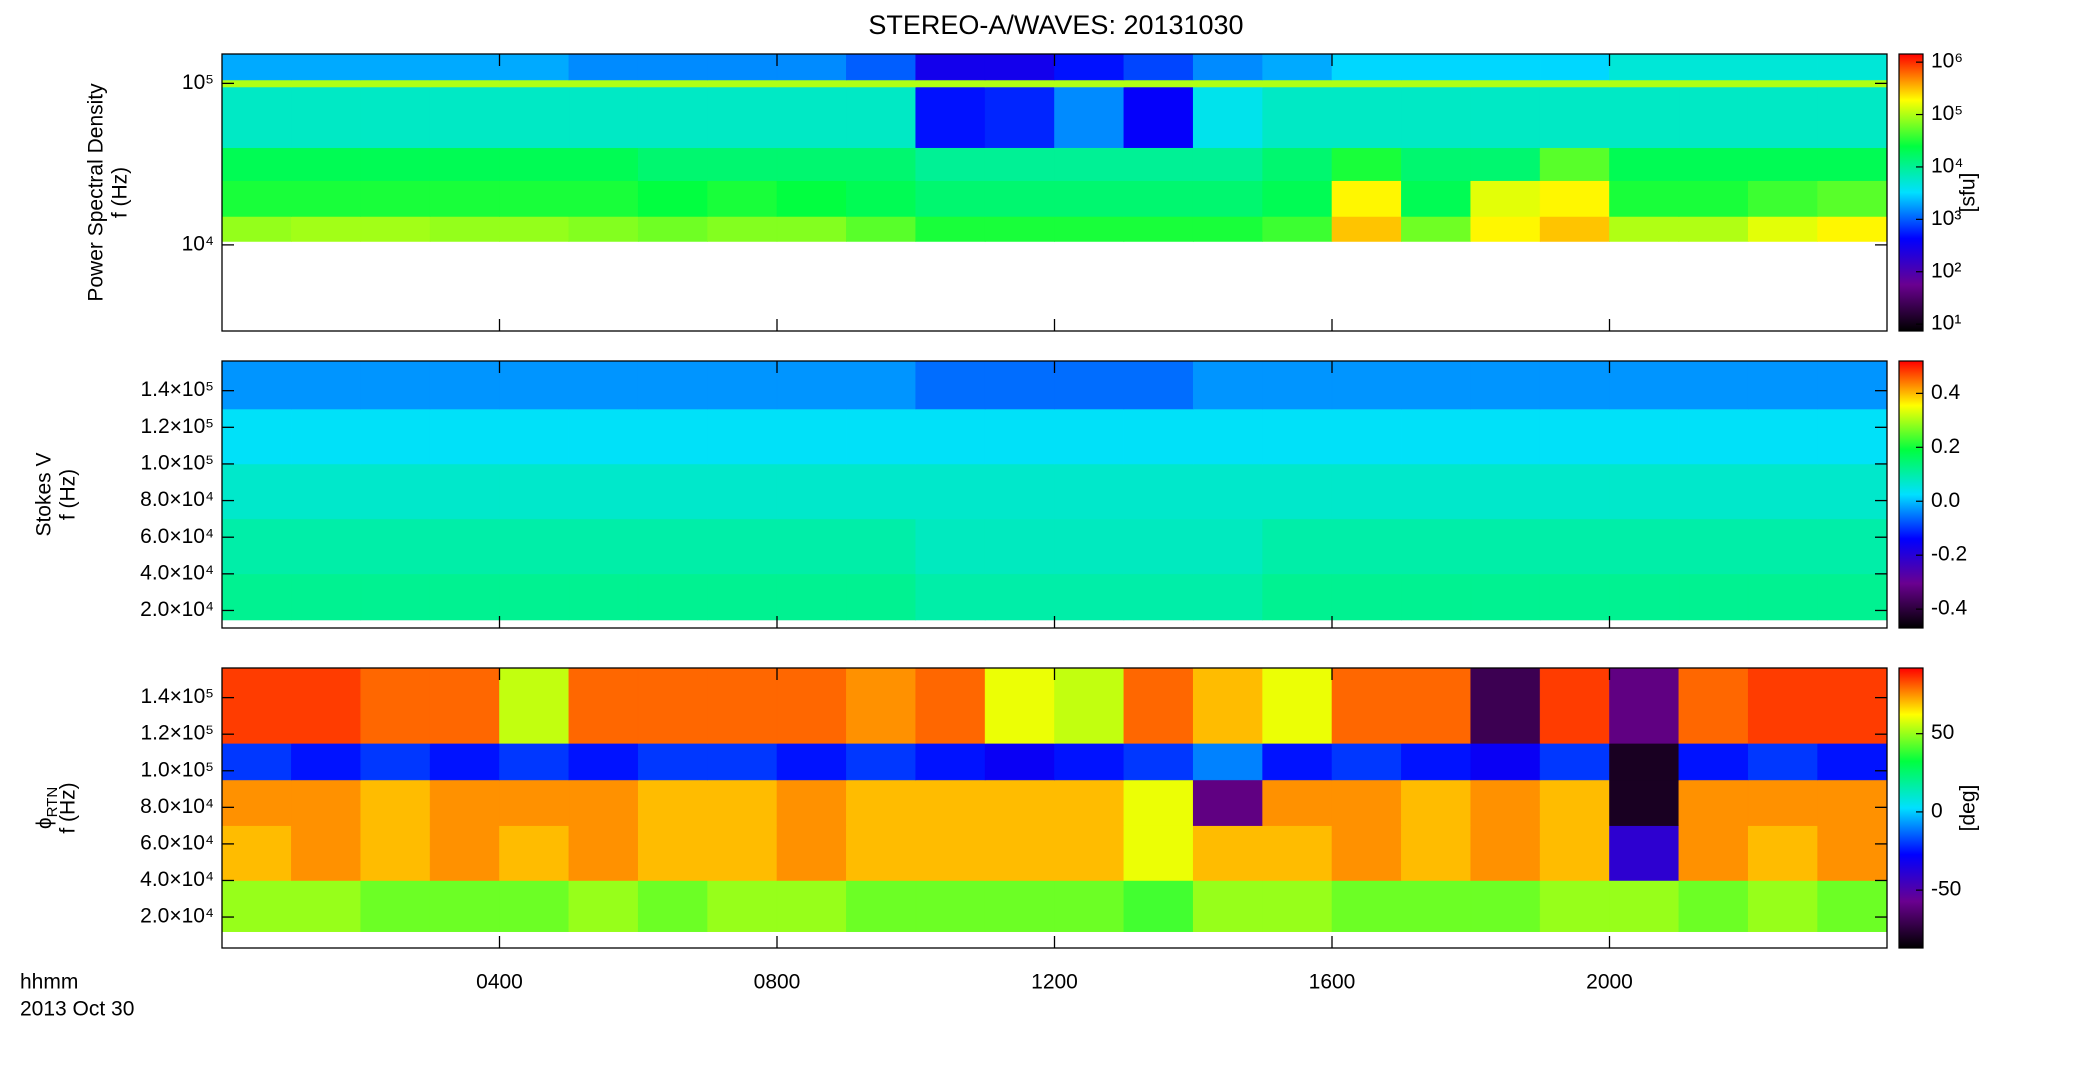 The image size is (2096, 1080). What do you see at coordinates (1946, 218) in the screenshot?
I see `colorbar-tick-label: 10³` at bounding box center [1946, 218].